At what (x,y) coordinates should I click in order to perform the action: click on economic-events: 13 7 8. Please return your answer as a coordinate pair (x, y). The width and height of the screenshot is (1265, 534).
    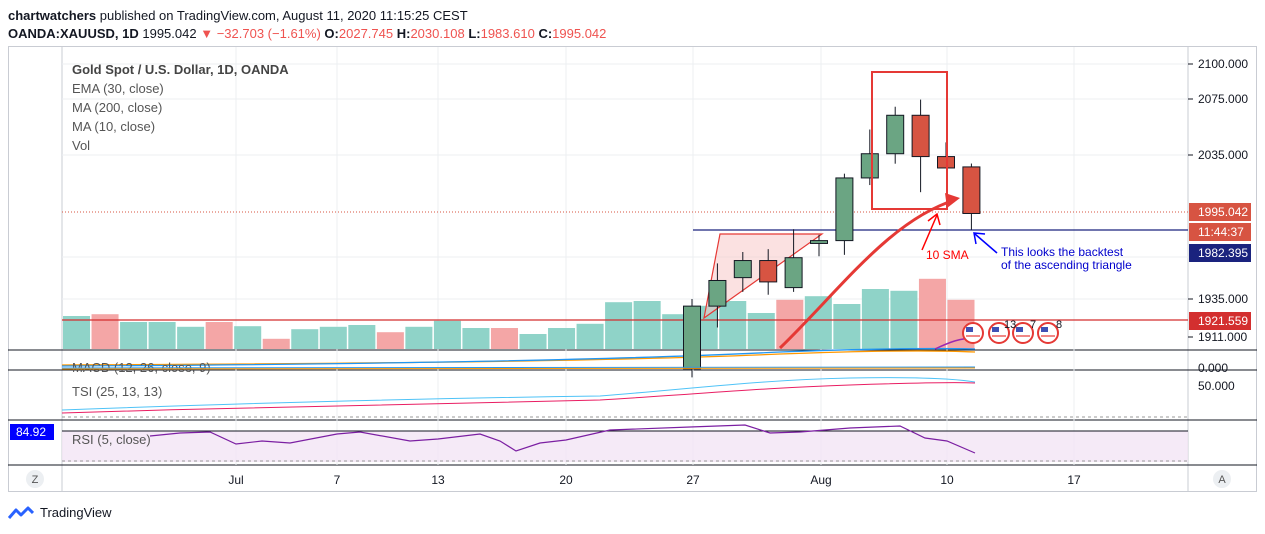
    Looking at the image, I should click on (1012, 331).